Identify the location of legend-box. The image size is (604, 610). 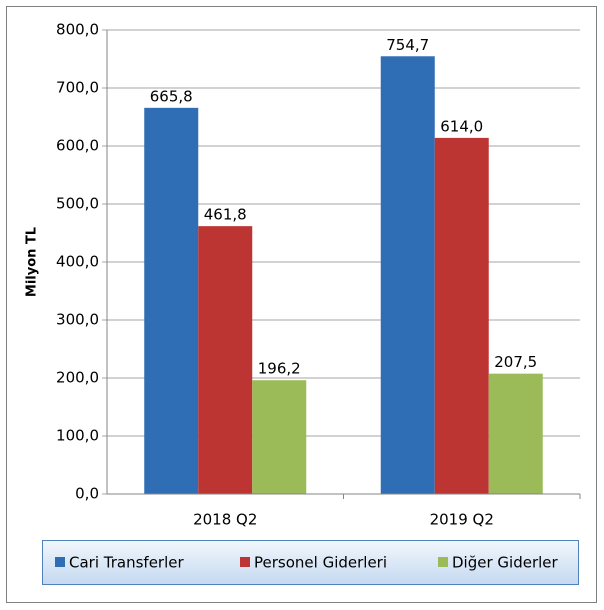
(310, 562).